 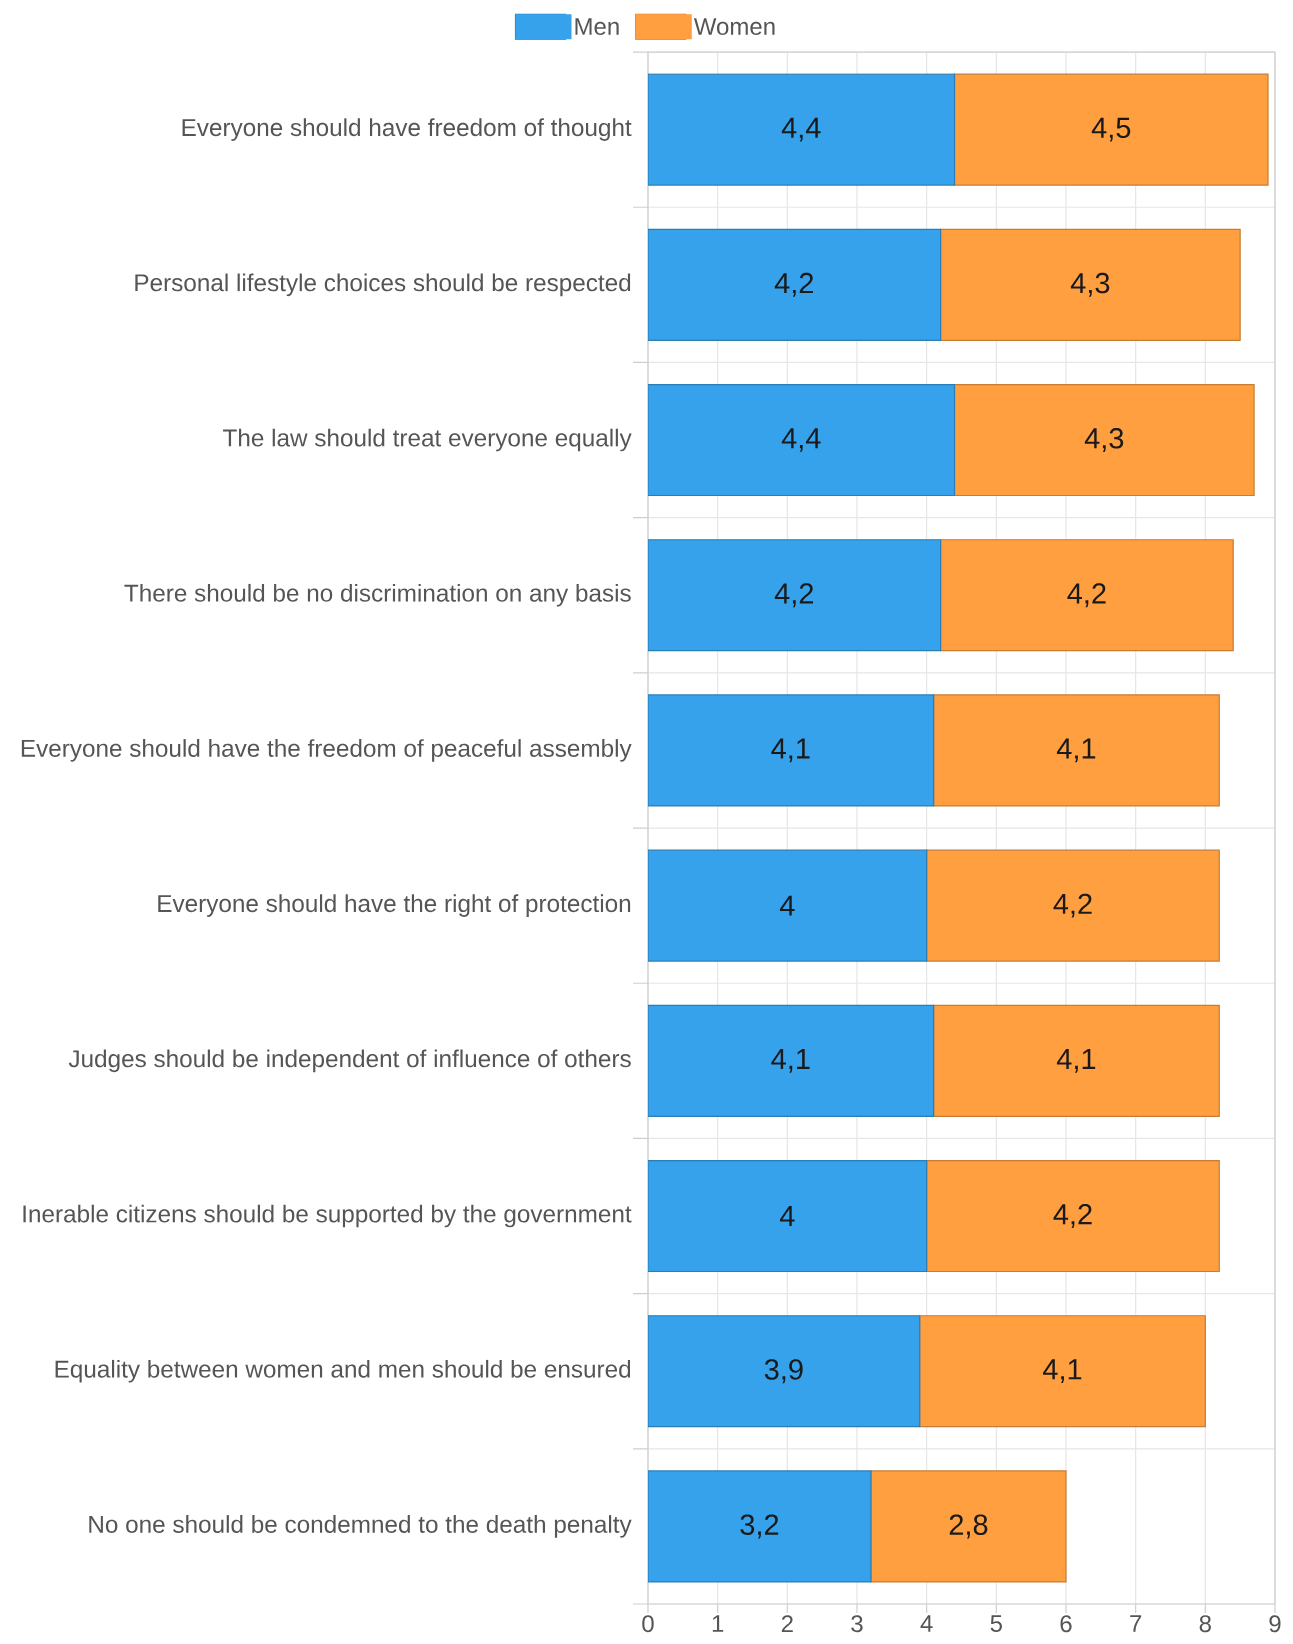 I want to click on x-tick-label: 9, so click(x=1275, y=1624).